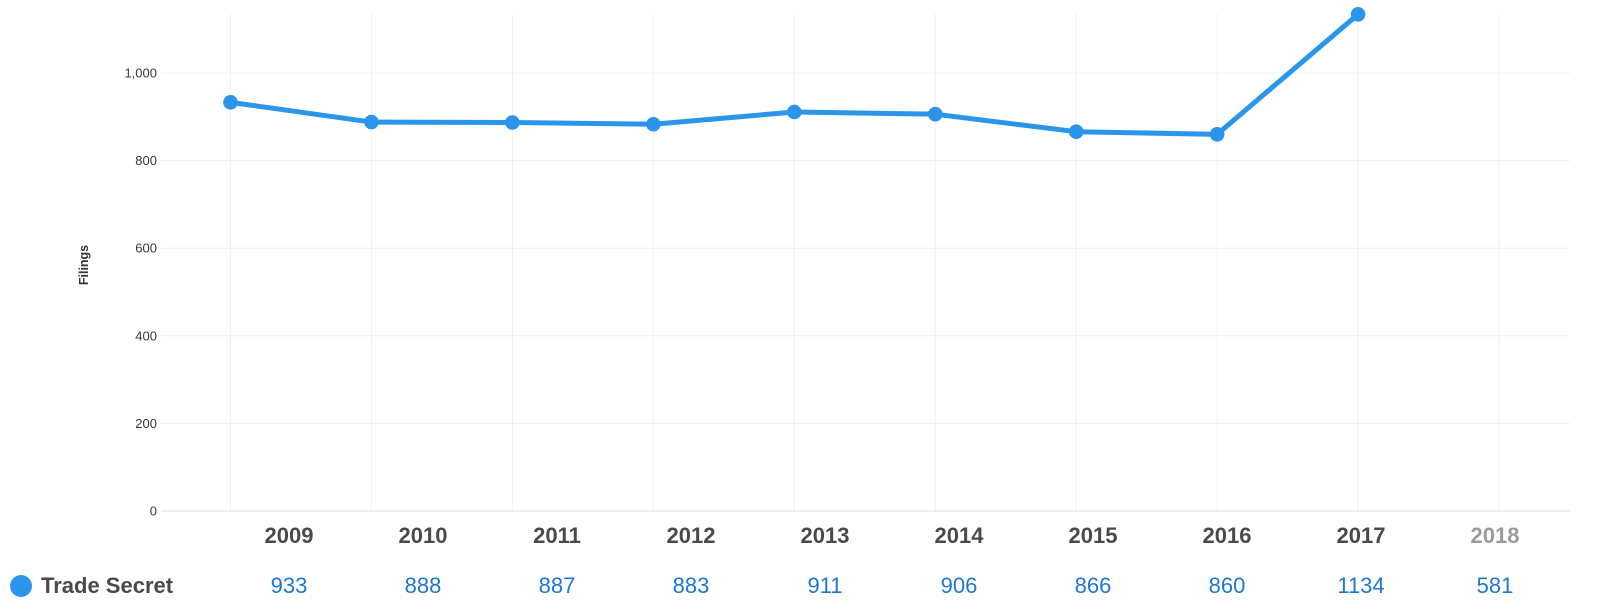 The image size is (1600, 613). What do you see at coordinates (289, 535) in the screenshot?
I see `year-label-2009: 2009` at bounding box center [289, 535].